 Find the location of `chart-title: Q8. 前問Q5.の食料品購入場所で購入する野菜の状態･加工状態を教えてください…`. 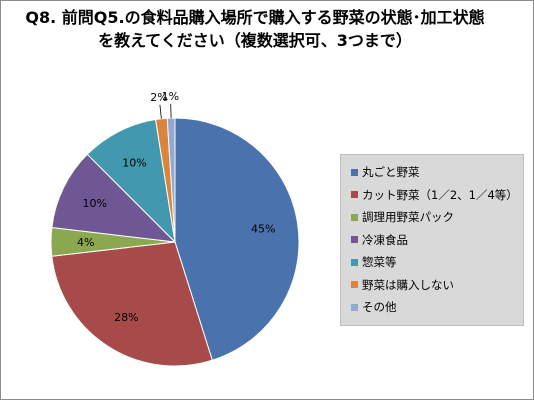

chart-title: Q8. 前問Q5.の食料品購入場所で購入する野菜の状態･加工状態を教えてください… is located at coordinates (255, 29).